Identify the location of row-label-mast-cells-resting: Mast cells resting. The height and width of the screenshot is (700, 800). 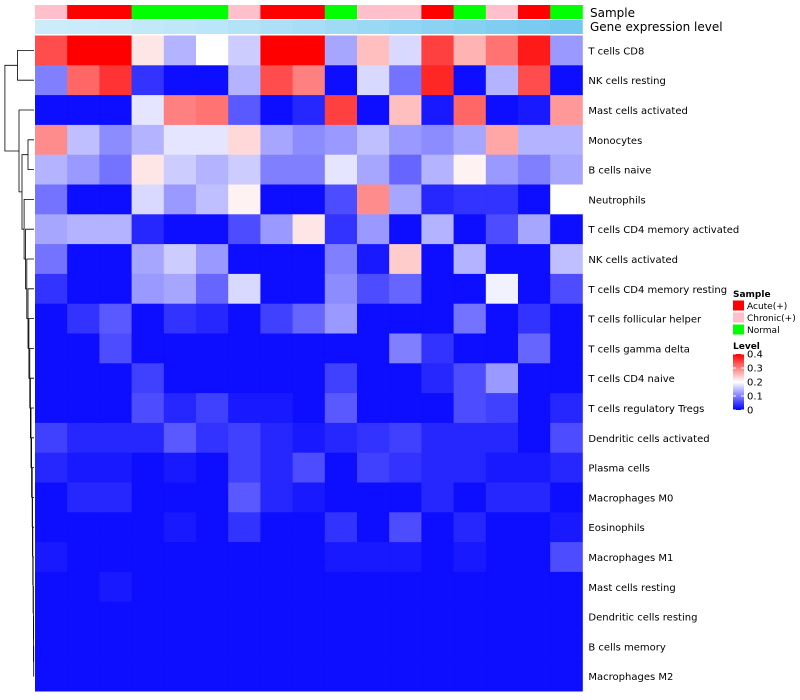
(631, 588).